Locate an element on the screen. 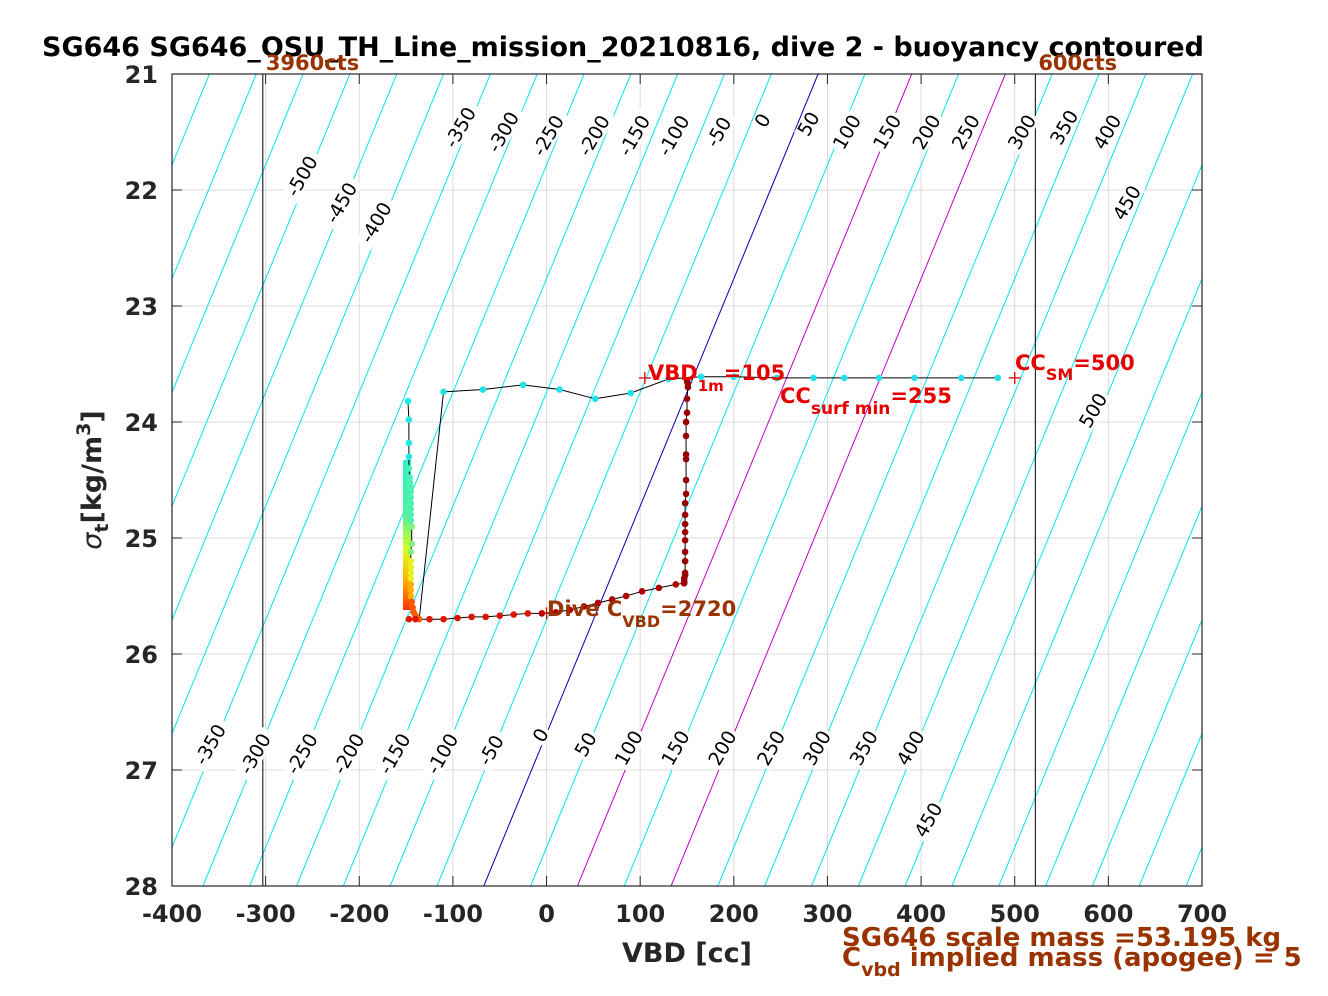 This screenshot has height=996, width=1328. x-tick-label: -300 is located at coordinates (266, 914).